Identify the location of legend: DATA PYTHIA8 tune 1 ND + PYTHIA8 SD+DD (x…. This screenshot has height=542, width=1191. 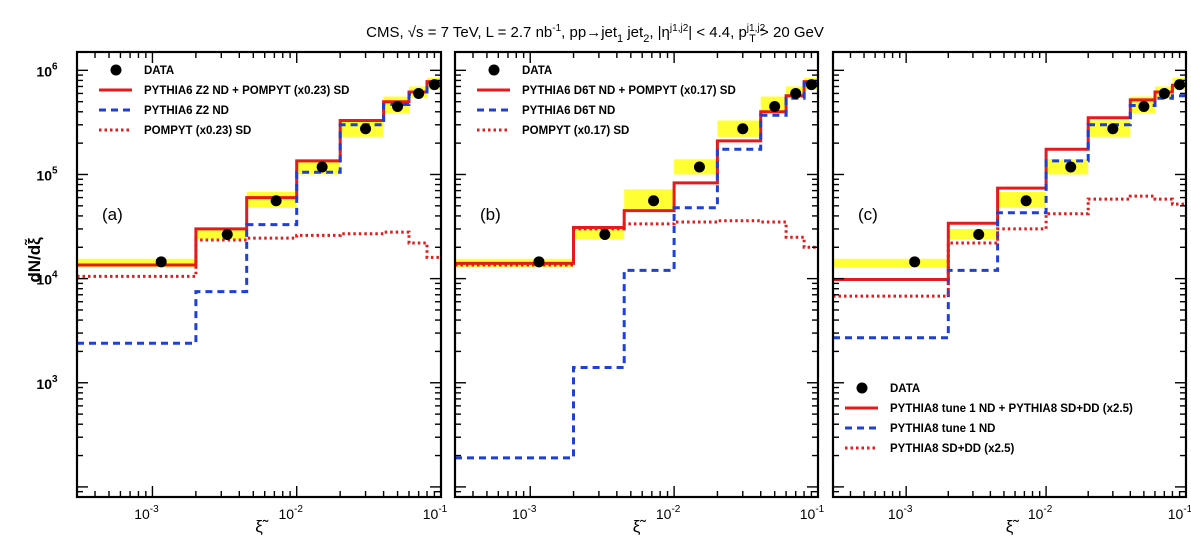
(989, 418).